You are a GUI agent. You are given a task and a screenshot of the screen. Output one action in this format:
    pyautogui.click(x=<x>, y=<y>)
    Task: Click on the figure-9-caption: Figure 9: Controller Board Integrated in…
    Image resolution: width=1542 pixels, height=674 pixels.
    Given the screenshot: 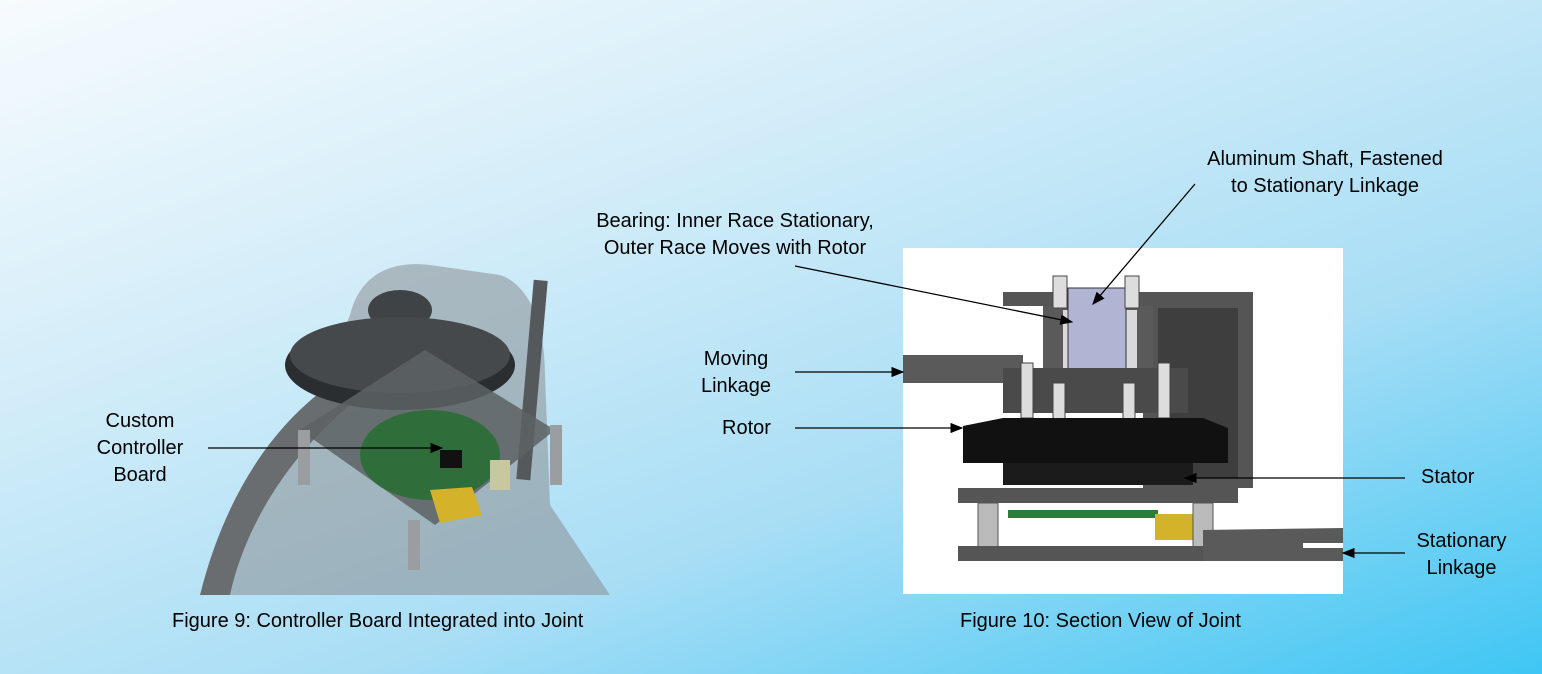 What is the action you would take?
    pyautogui.click(x=378, y=621)
    